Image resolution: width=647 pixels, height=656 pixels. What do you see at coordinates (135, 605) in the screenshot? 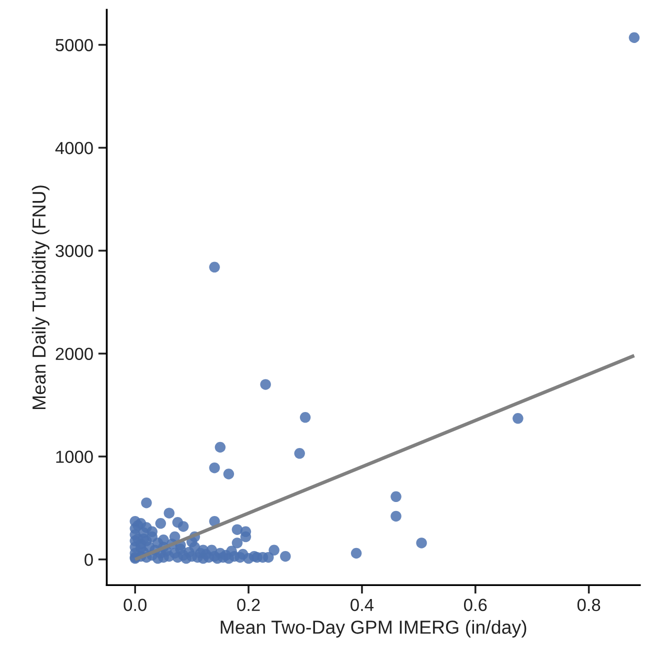
I see `x-tick-label: 0.0` at bounding box center [135, 605].